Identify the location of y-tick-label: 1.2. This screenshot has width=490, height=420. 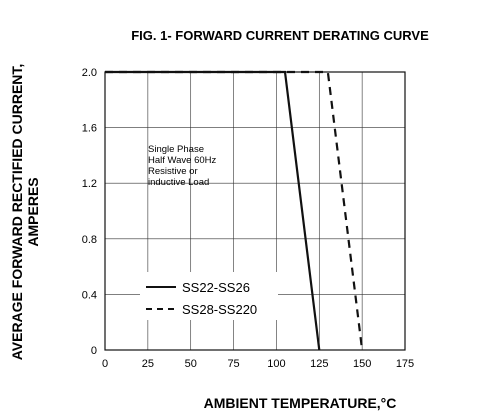
(89, 184).